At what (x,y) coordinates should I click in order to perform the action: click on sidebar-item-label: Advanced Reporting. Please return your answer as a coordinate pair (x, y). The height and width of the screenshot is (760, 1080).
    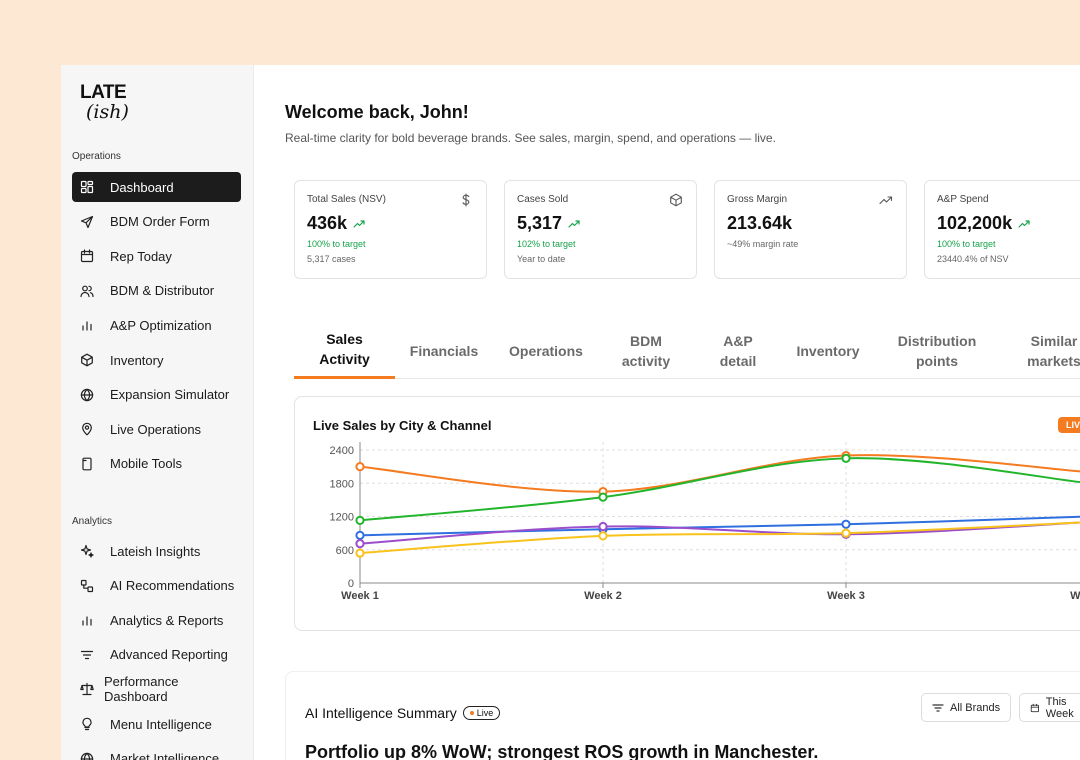
    Looking at the image, I should click on (169, 655).